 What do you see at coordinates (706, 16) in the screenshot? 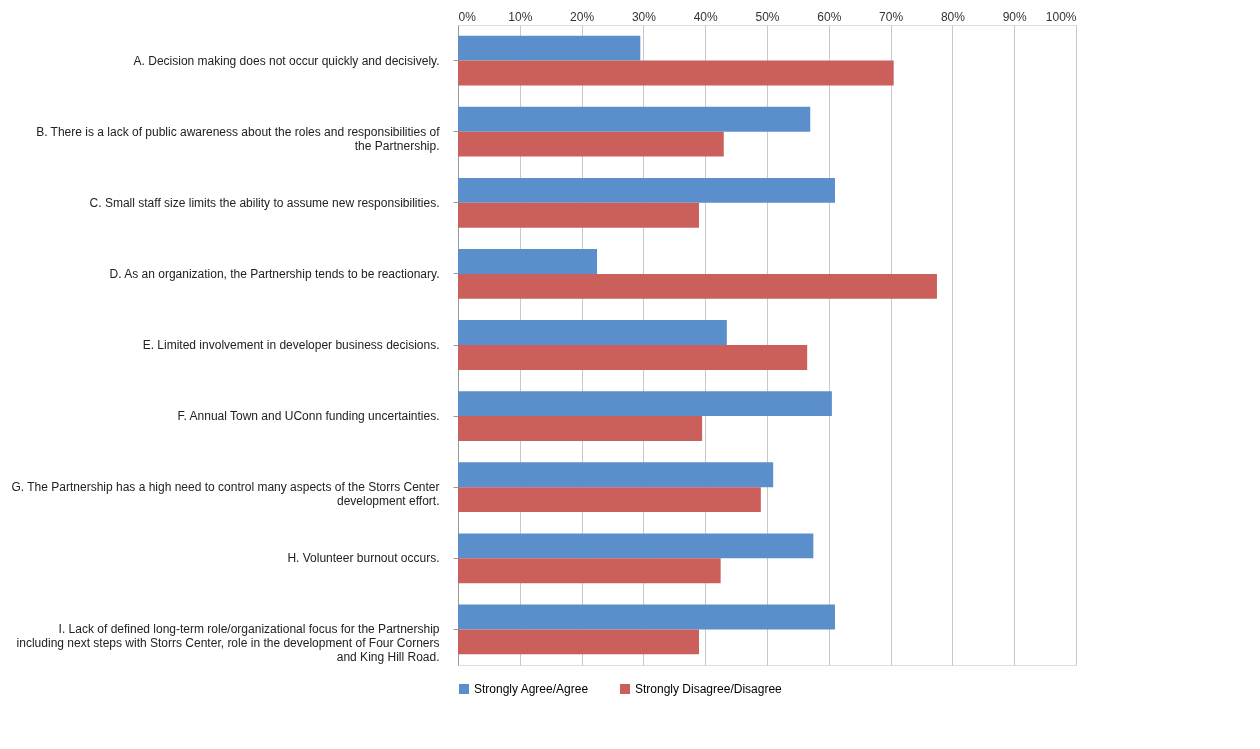
I see `x-tick-label: 40%` at bounding box center [706, 16].